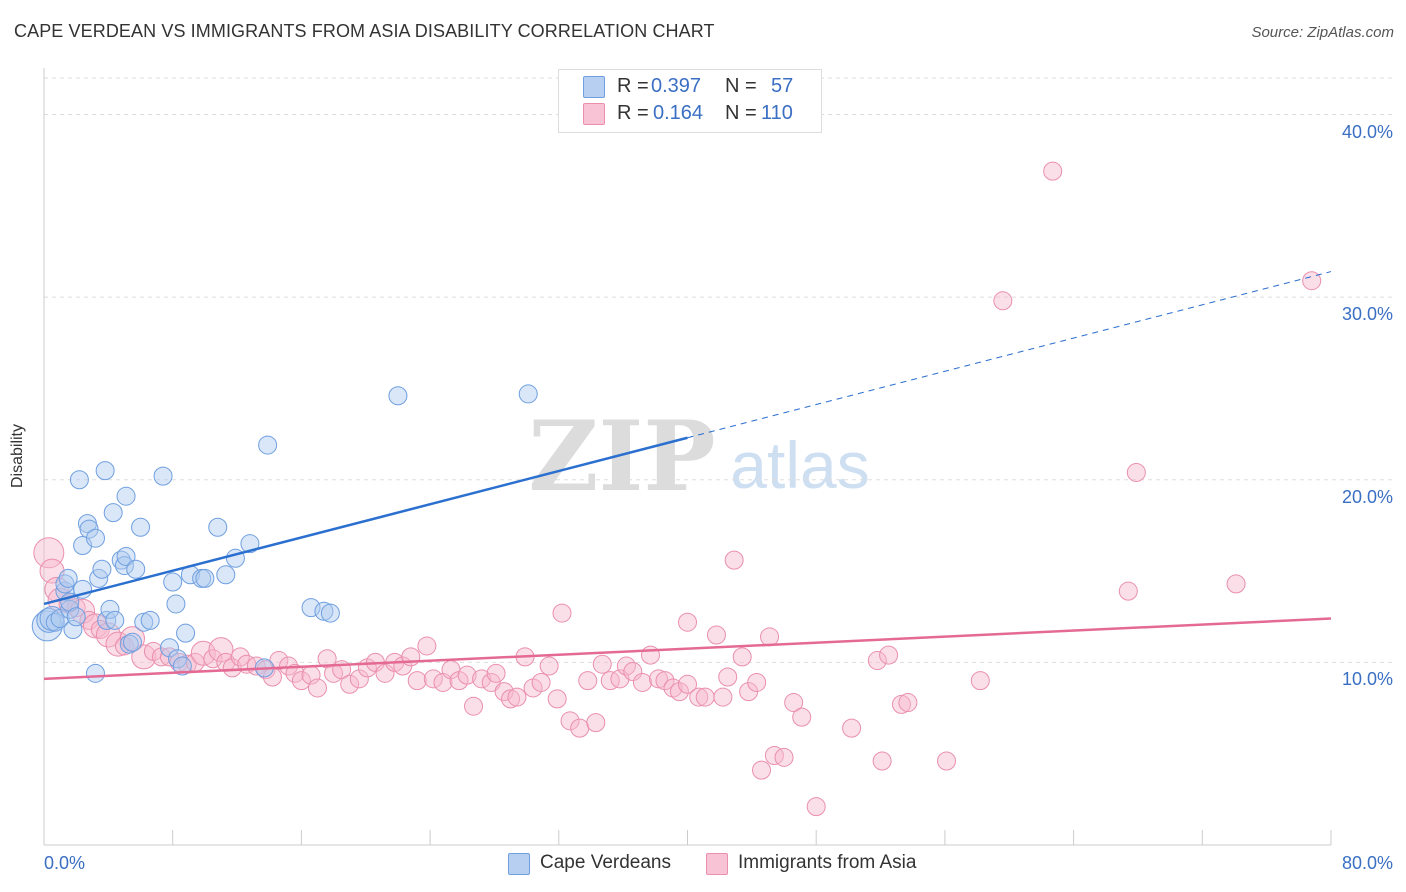 This screenshot has height=892, width=1406. What do you see at coordinates (799, 465) in the screenshot?
I see `watermark-atlas: atlas` at bounding box center [799, 465].